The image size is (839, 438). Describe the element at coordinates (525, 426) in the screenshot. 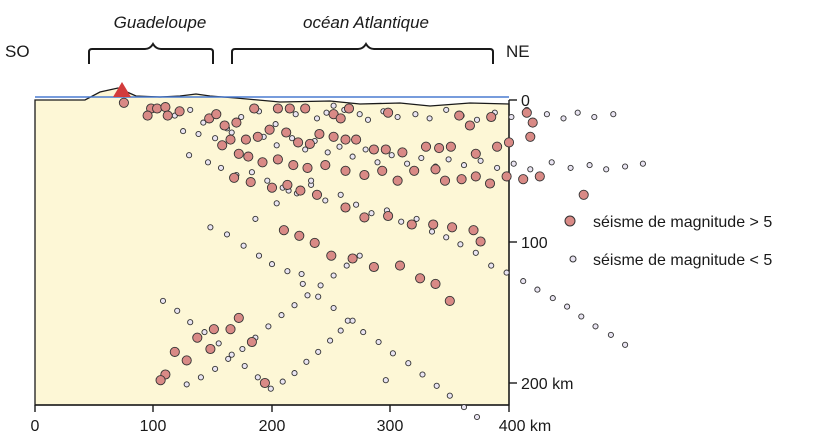

I see `x-tick-400: 400 km` at that location.